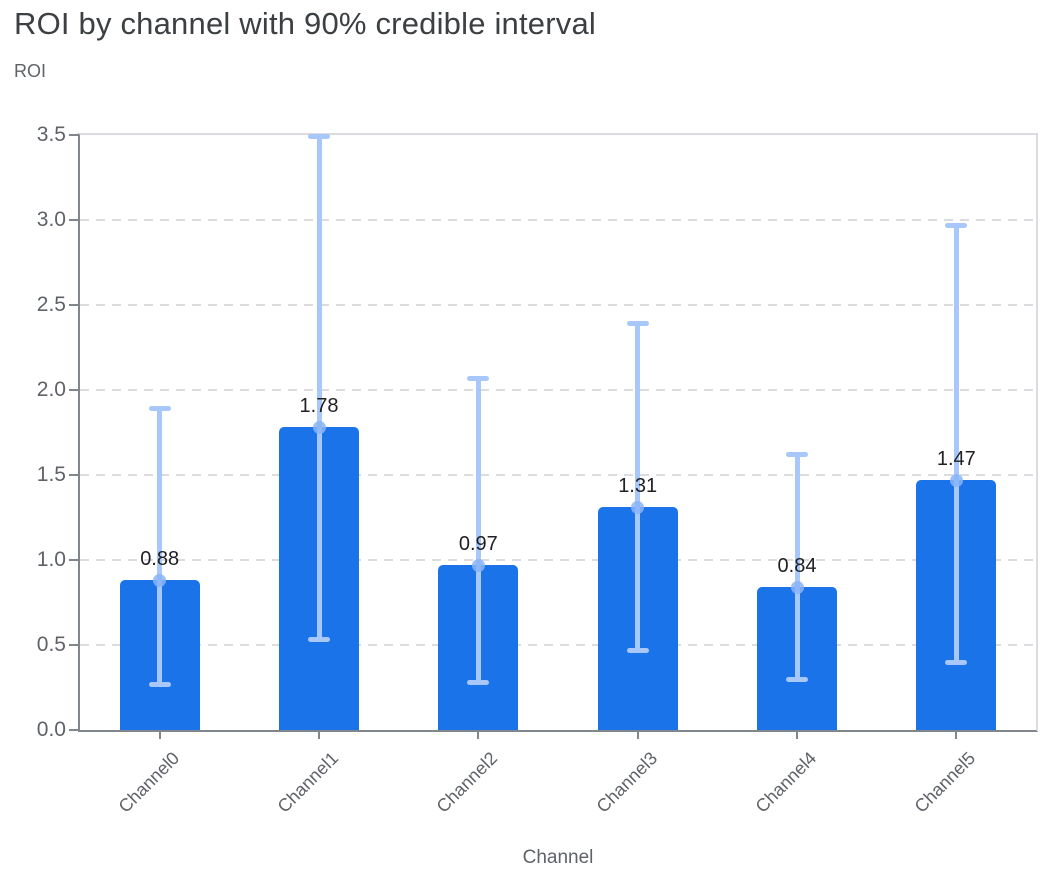 This screenshot has width=1048, height=886. Describe the element at coordinates (478, 544) in the screenshot. I see `bar-value-label: 0.97` at that location.